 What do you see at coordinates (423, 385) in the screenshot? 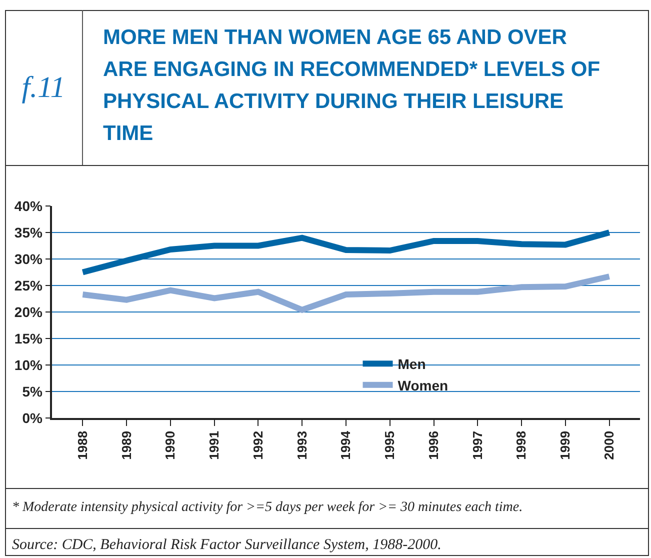
I see `legend-label: Women` at bounding box center [423, 385].